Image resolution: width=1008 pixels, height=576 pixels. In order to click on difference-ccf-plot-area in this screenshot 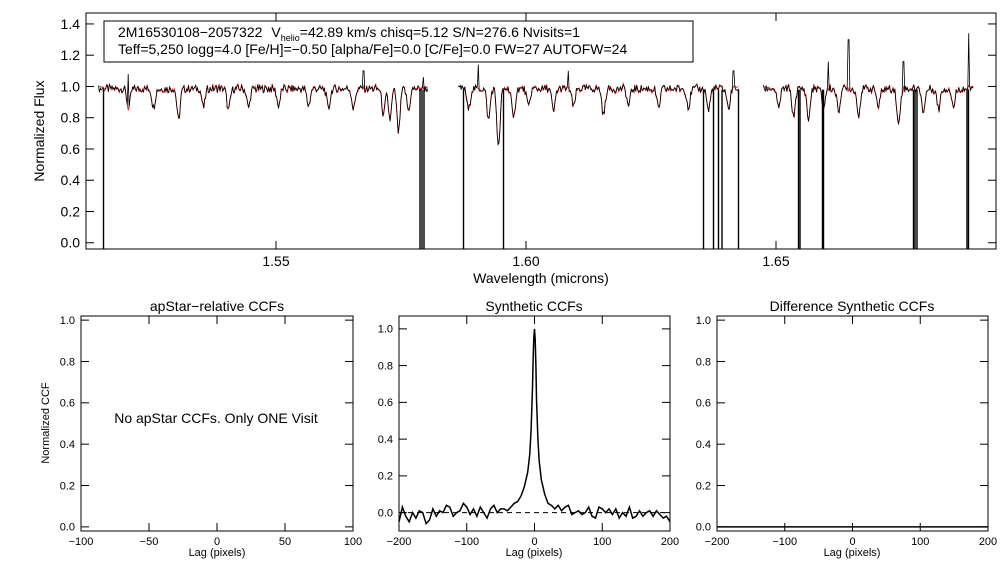, I will do `click(852, 423)`.